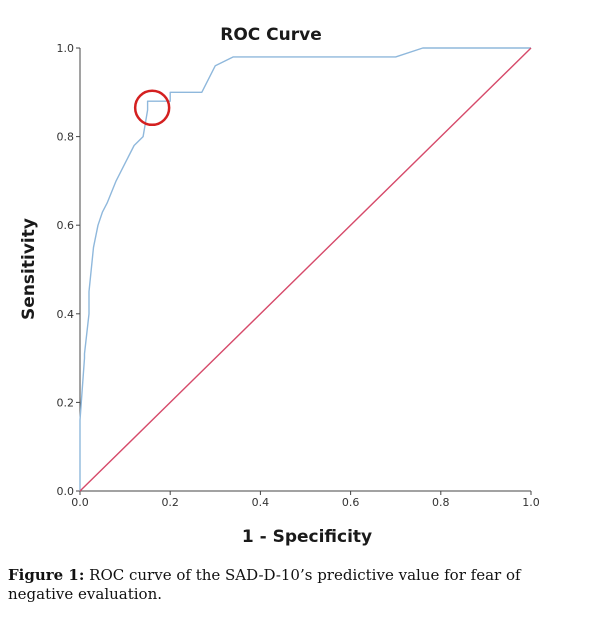 Image resolution: width=593 pixels, height=619 pixels. Describe the element at coordinates (170, 502) in the screenshot. I see `x-tick-label: 0.2` at that location.